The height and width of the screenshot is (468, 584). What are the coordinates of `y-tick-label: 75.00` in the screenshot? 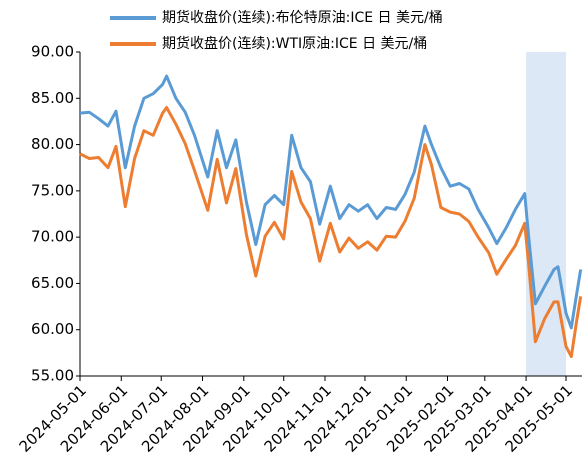 It's located at (52, 190).